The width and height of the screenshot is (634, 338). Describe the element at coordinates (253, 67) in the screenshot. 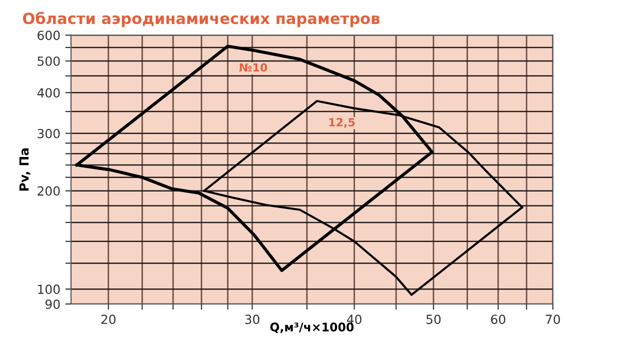

I see `series-label: №10` at that location.